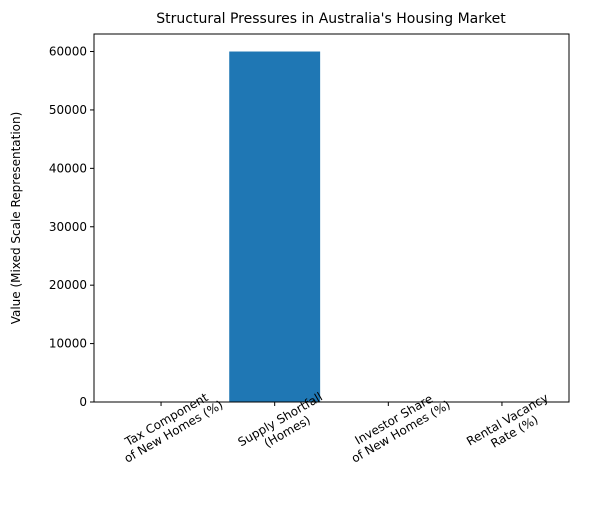 The height and width of the screenshot is (512, 589). I want to click on x-tick-label: Tax Componentof New Homes (%), so click(170, 426).